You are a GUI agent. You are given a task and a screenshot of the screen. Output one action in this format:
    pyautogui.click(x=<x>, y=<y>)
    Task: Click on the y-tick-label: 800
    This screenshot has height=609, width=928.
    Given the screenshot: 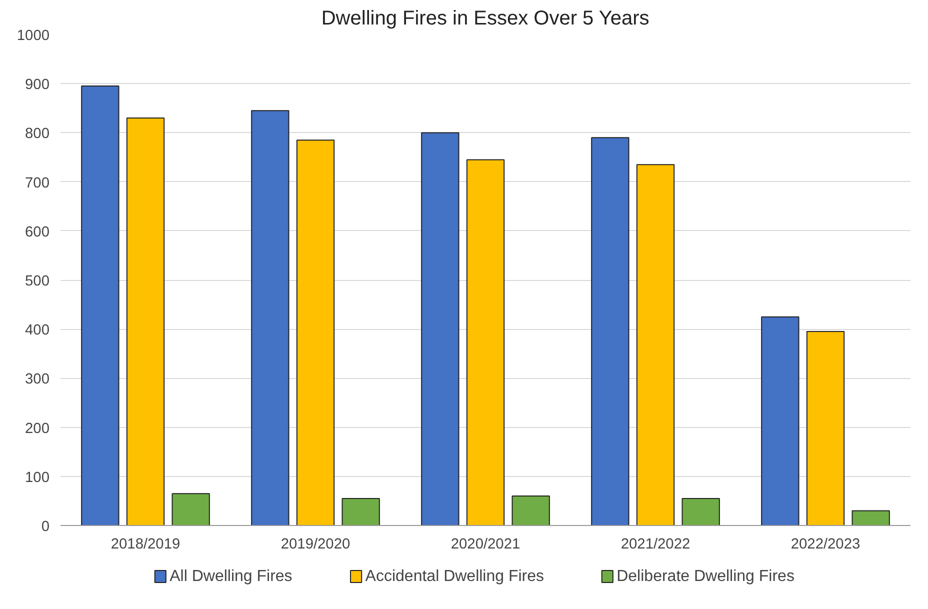 What is the action you would take?
    pyautogui.click(x=37, y=134)
    